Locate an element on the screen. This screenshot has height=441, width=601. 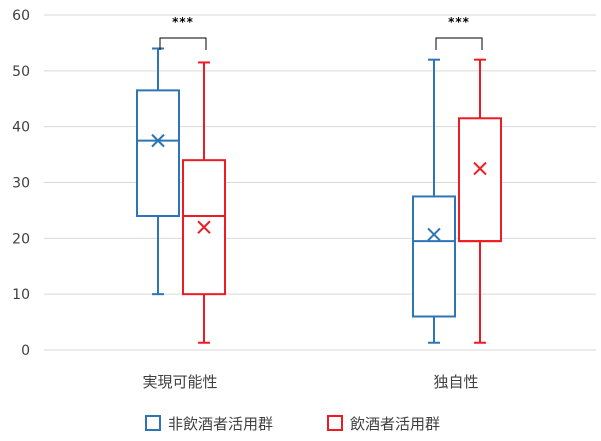
y-tick-label: 40 is located at coordinates (21, 128).